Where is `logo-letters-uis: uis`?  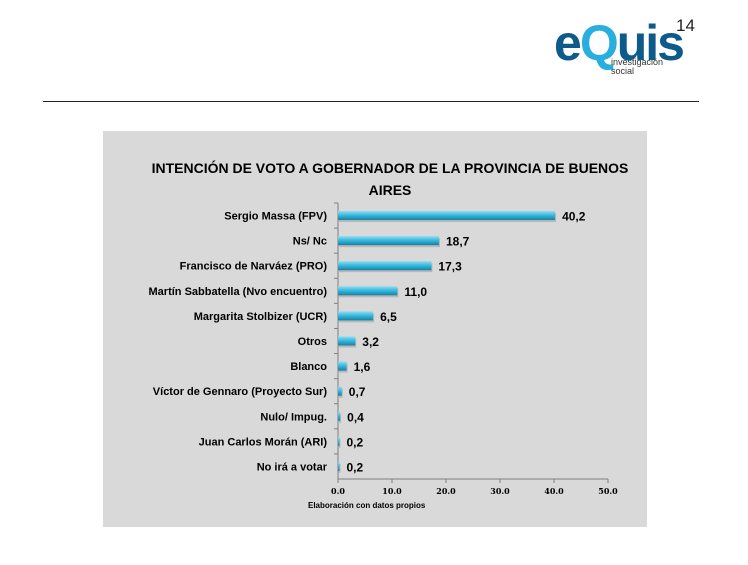 logo-letters-uis: uis is located at coordinates (650, 43).